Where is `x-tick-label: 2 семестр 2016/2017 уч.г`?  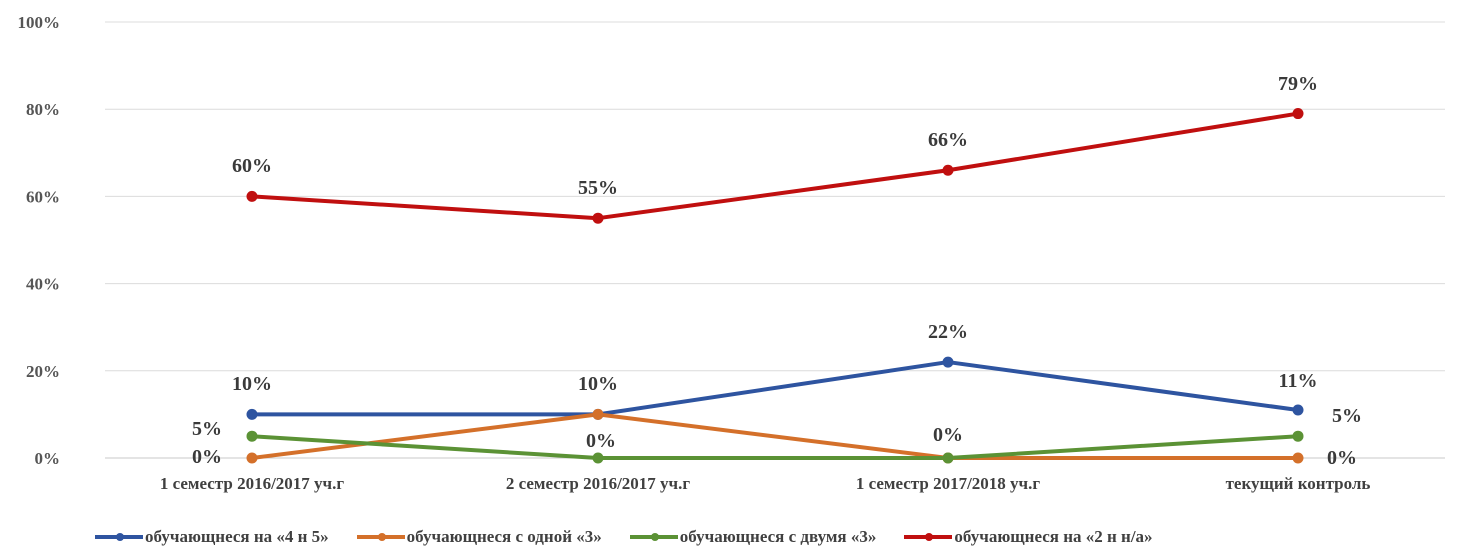 x-tick-label: 2 семестр 2016/2017 уч.г is located at coordinates (598, 483).